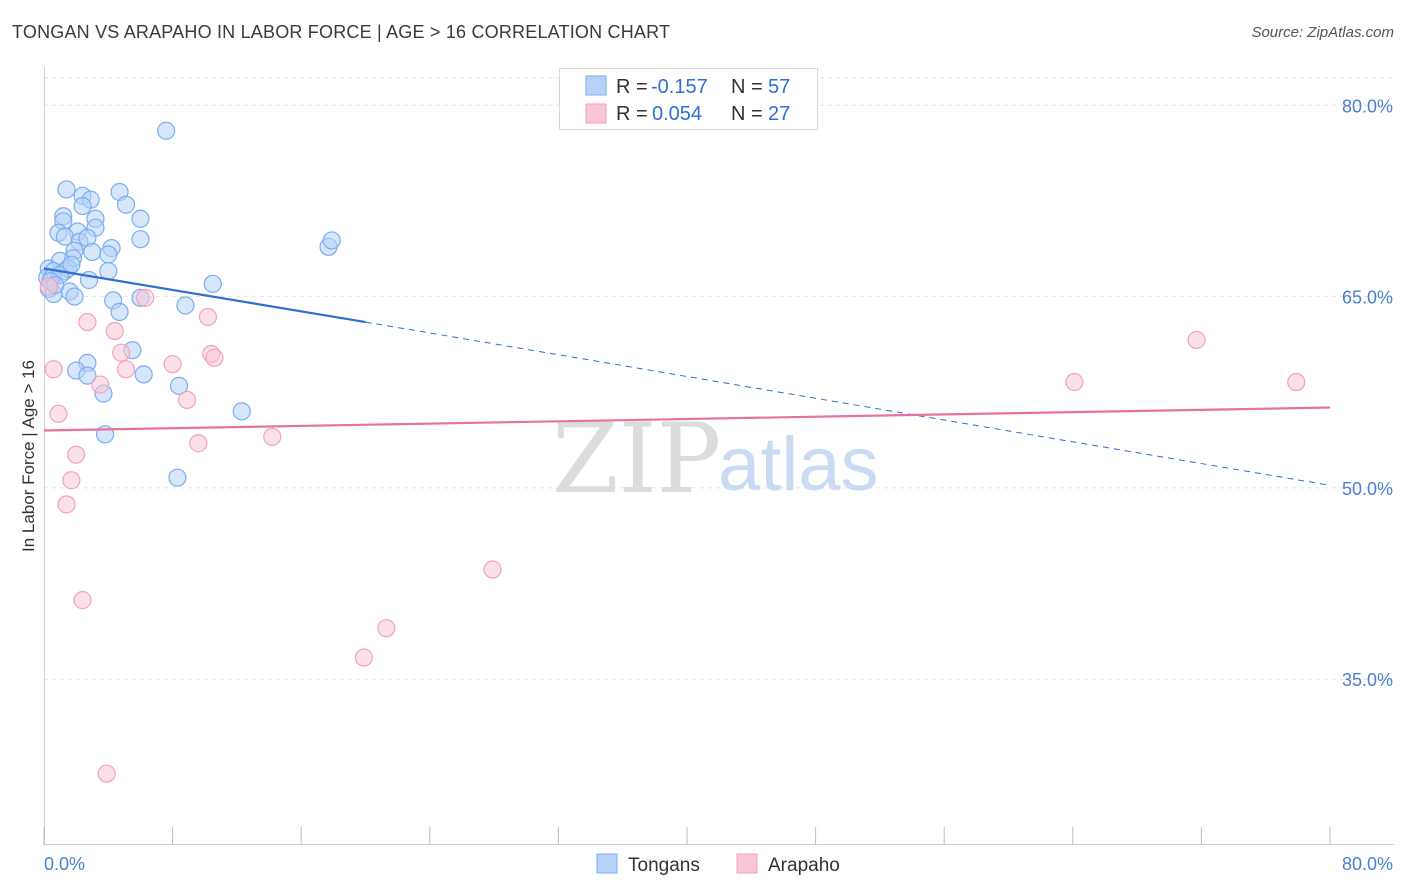 The image size is (1406, 892). I want to click on series-legend-label-tongans: Tongans, so click(664, 865).